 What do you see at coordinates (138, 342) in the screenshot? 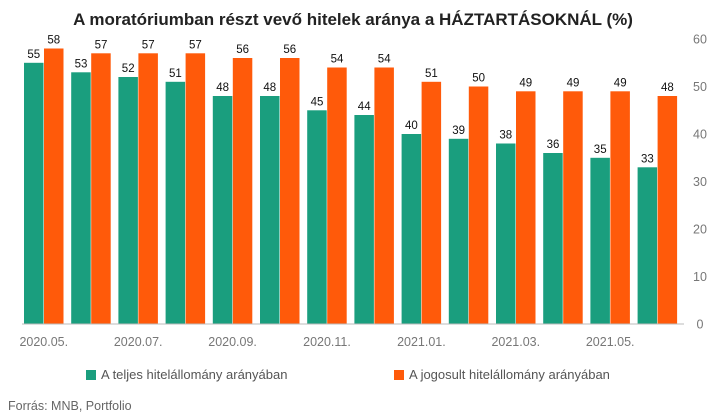
I see `x-tick-label: 2020.07.` at bounding box center [138, 342].